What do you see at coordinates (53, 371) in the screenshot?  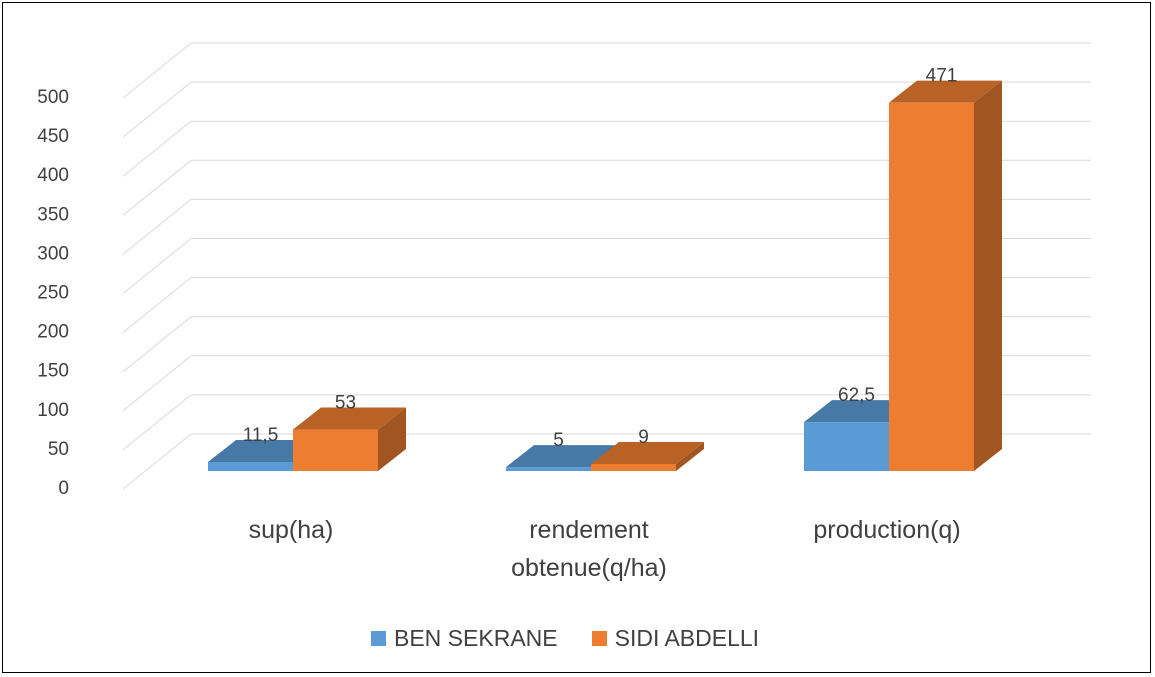 I see `y-tick-label: 150` at bounding box center [53, 371].